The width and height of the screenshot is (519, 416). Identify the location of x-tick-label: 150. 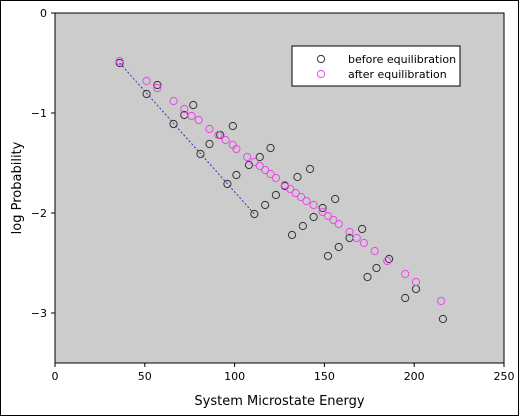
(324, 376).